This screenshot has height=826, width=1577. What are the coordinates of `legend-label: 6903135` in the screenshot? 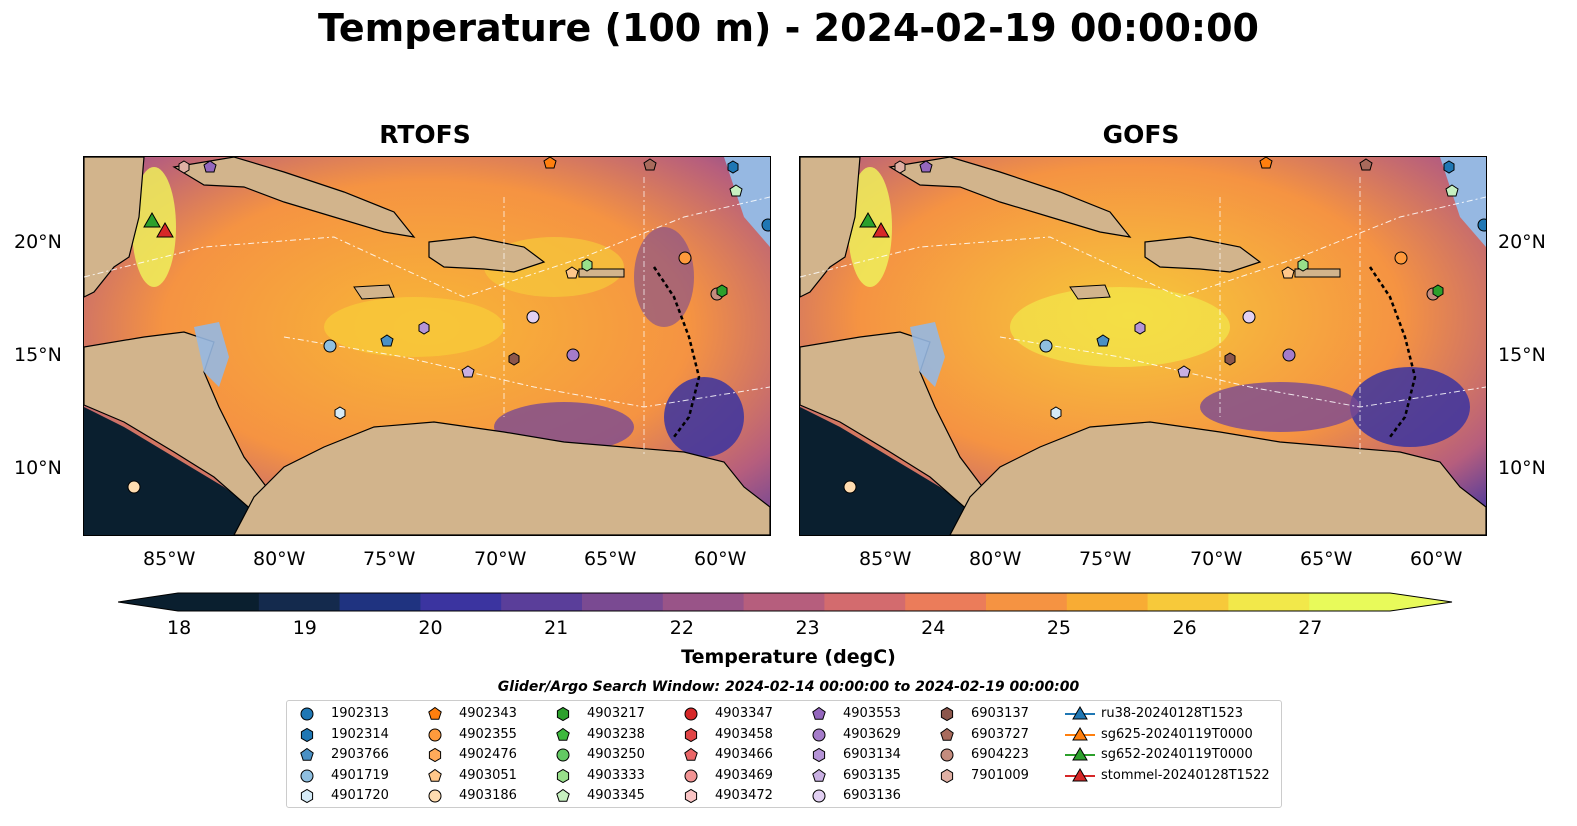 It's located at (872, 775).